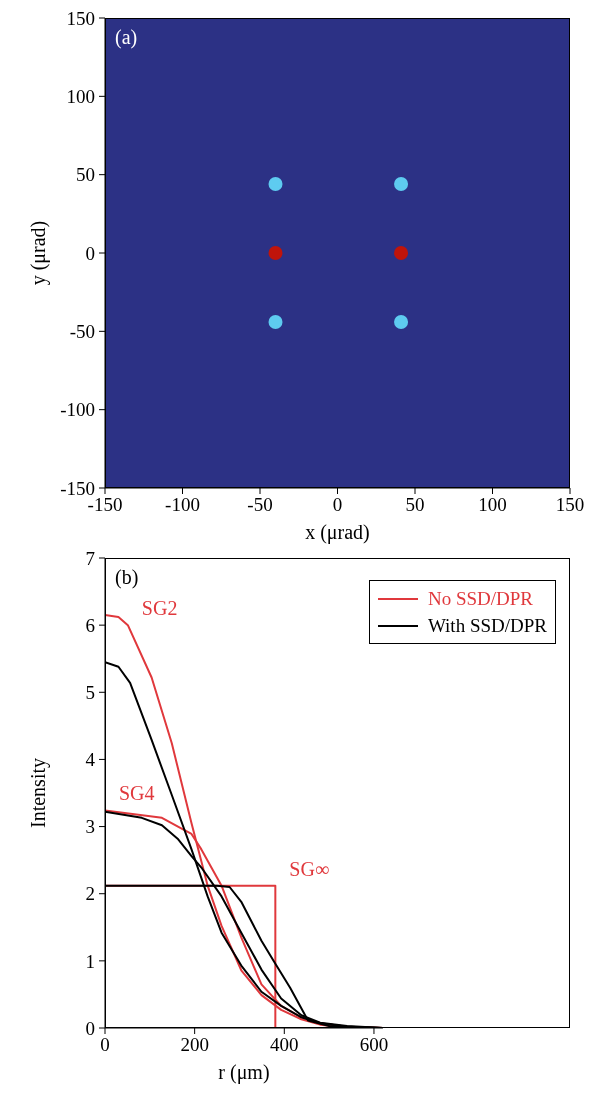  Describe the element at coordinates (90, 558) in the screenshot. I see `y-tick-label: 7` at that location.